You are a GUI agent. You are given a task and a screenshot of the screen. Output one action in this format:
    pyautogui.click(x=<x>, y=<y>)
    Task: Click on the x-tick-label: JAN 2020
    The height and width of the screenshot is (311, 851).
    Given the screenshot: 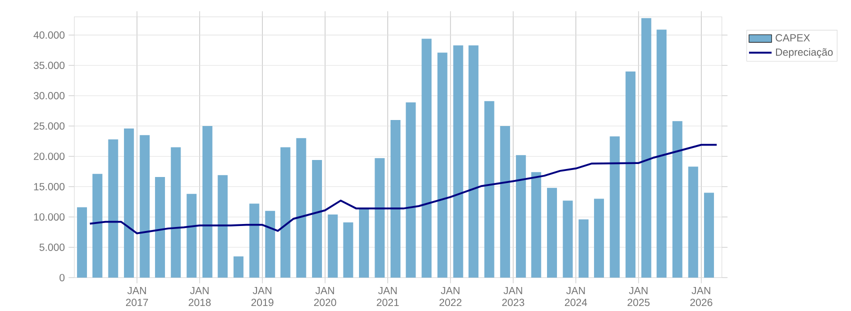 What is the action you would take?
    pyautogui.click(x=325, y=296)
    